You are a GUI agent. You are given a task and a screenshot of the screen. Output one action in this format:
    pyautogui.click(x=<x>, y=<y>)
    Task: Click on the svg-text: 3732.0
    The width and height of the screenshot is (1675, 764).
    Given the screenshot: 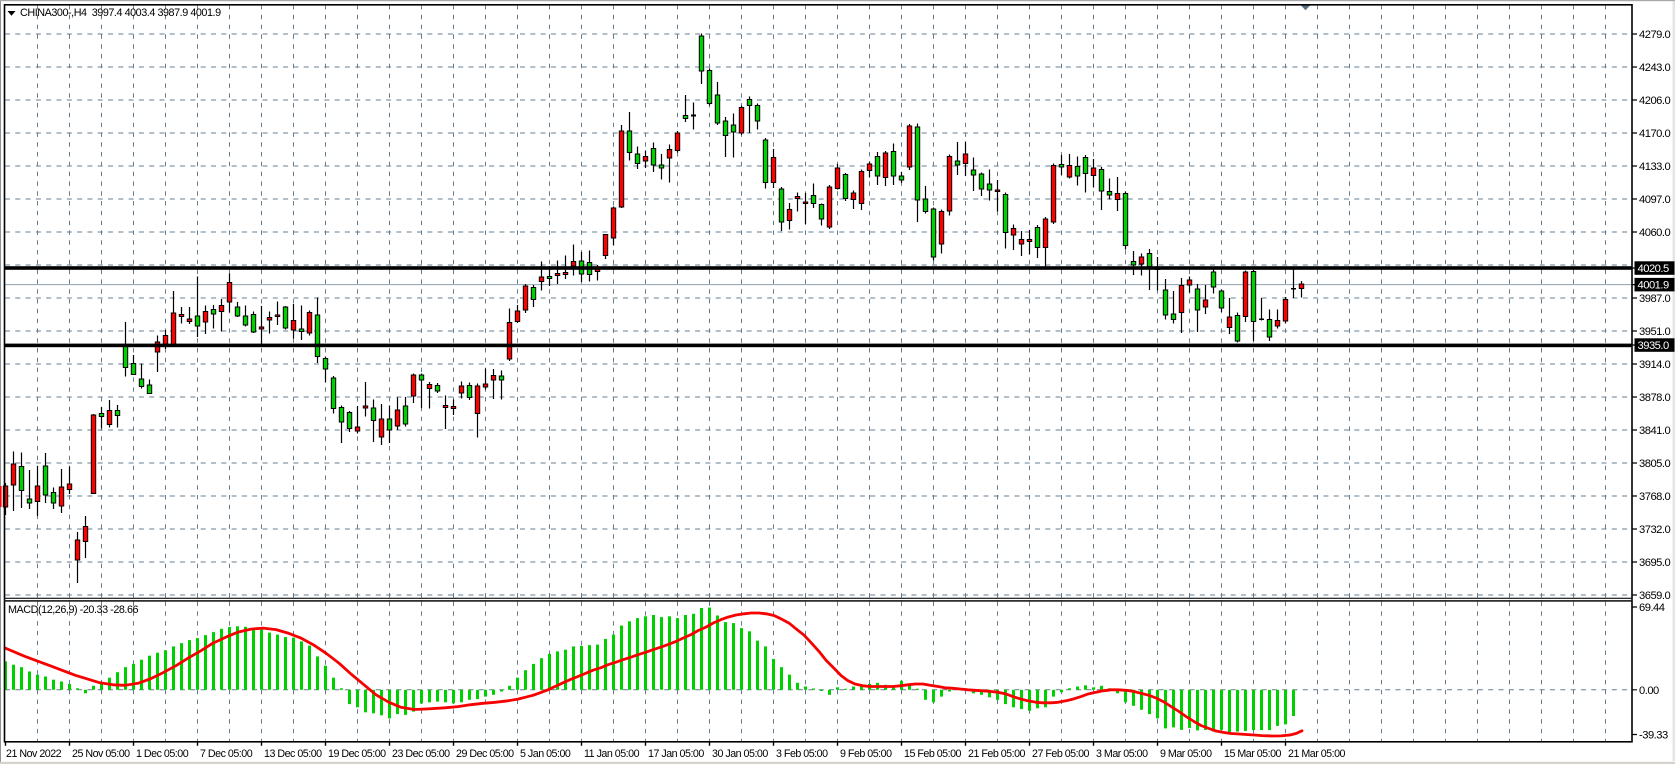 What is the action you would take?
    pyautogui.click(x=1654, y=530)
    